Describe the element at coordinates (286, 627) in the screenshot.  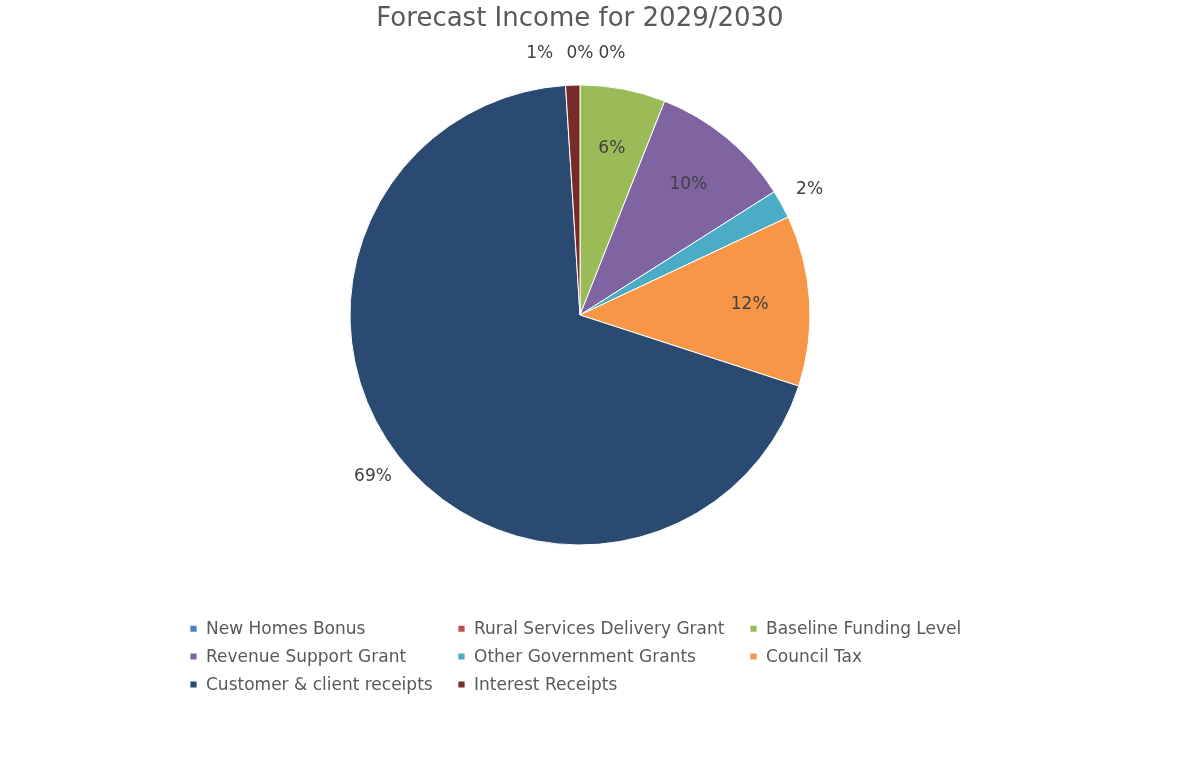
I see `legend-label: New Homes Bonus` at that location.